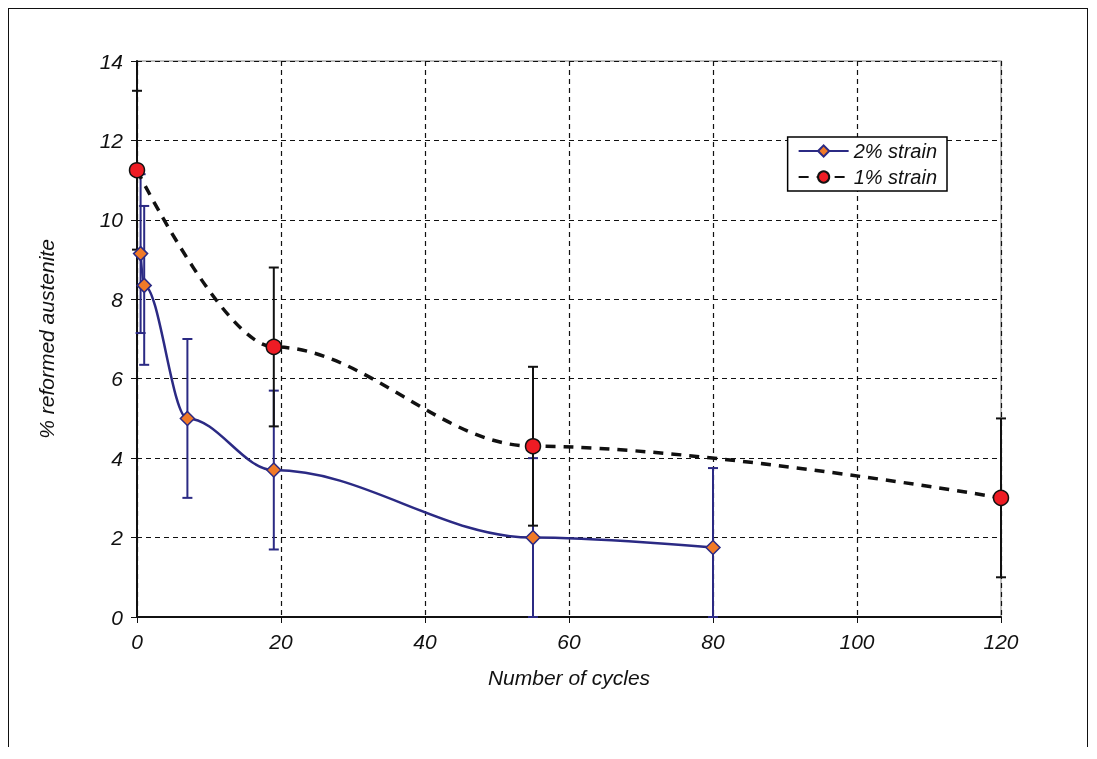 The height and width of the screenshot is (759, 1097). I want to click on legend-label: 2% strain, so click(895, 151).